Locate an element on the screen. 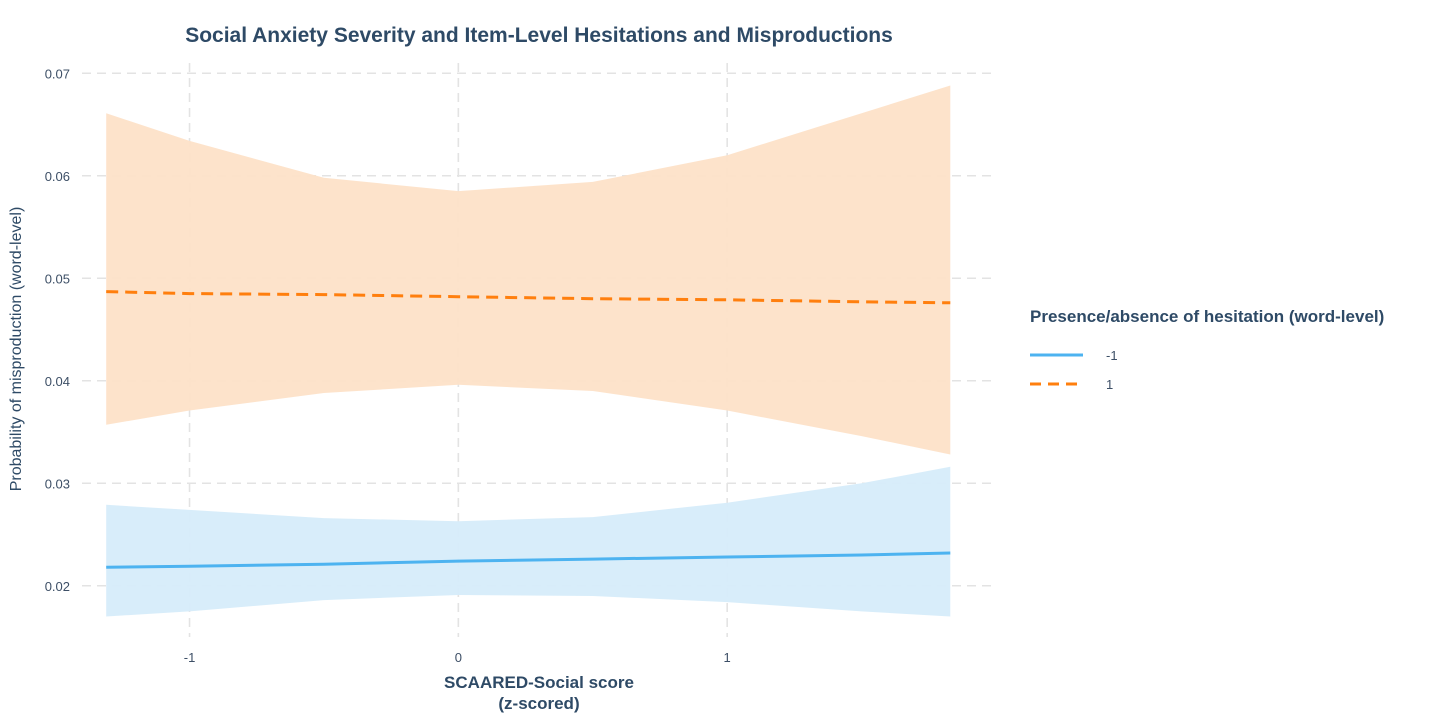  y-tick-label: 0.03 is located at coordinates (57, 483).